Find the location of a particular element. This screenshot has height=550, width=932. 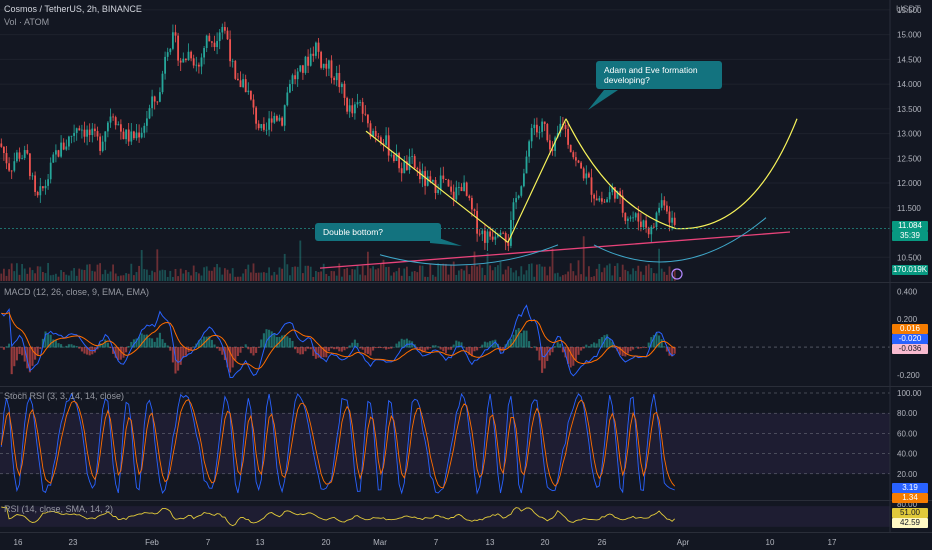

volume-label: Vol · ATOM is located at coordinates (27, 22).